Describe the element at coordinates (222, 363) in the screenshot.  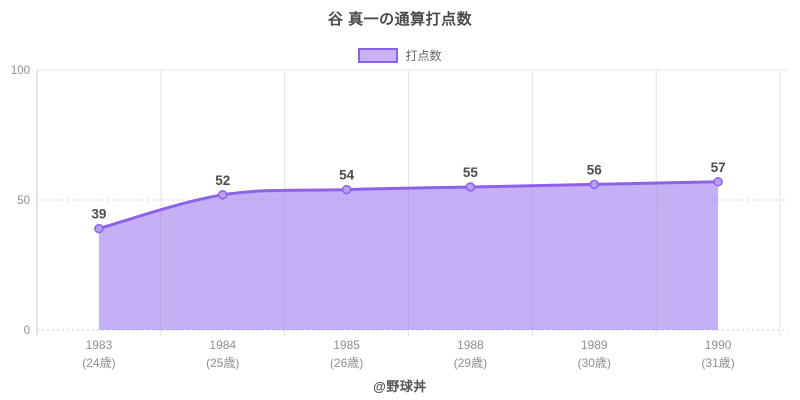
I see `x-tick-age: (25歳)` at that location.